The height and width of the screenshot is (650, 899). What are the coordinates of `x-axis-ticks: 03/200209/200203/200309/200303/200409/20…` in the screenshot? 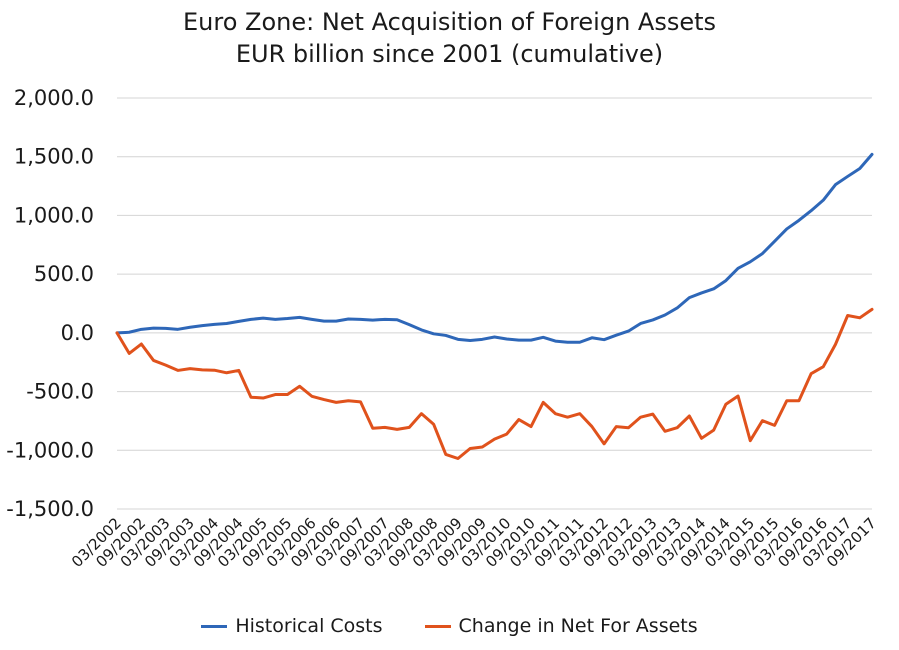 It's located at (474, 542).